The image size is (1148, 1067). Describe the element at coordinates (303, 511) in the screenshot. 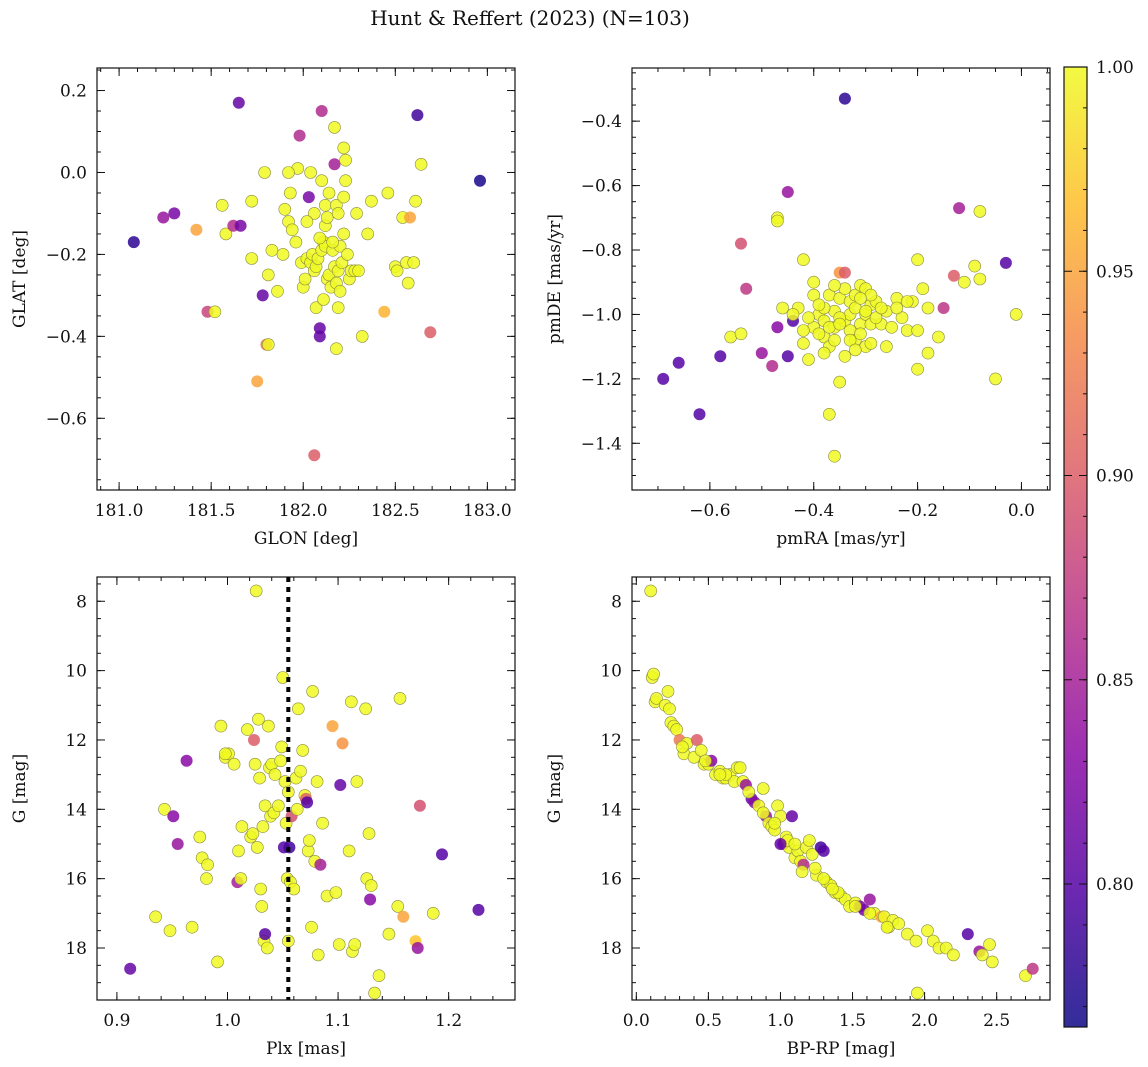

I see `x-tick-label: 182.0` at that location.